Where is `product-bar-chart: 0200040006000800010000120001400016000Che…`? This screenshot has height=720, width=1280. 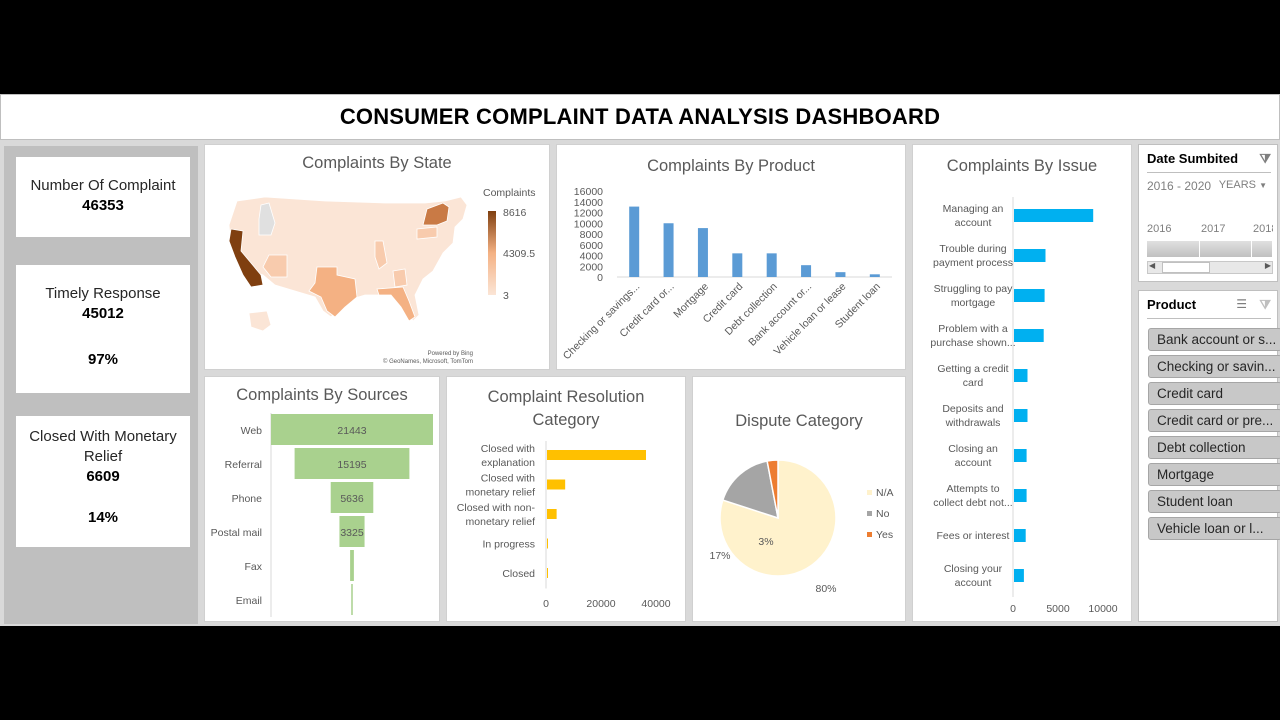
product-bar-chart: 0200040006000800010000120001400016000Che… is located at coordinates (726, 274).